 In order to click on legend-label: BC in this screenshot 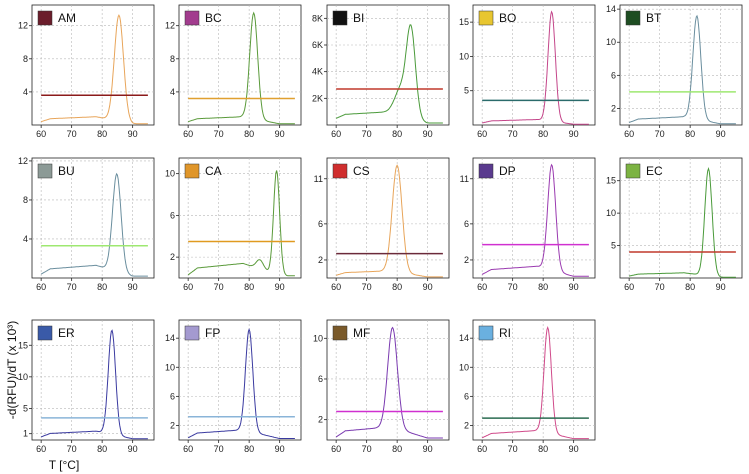, I will do `click(213, 18)`.